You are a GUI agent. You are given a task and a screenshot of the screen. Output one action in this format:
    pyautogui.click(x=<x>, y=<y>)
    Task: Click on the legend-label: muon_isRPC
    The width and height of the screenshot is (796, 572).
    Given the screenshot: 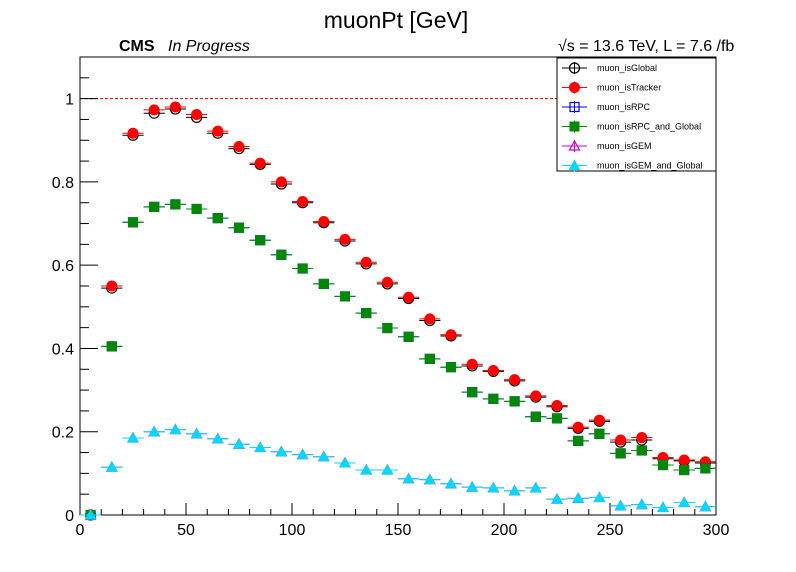 What is the action you would take?
    pyautogui.click(x=624, y=107)
    